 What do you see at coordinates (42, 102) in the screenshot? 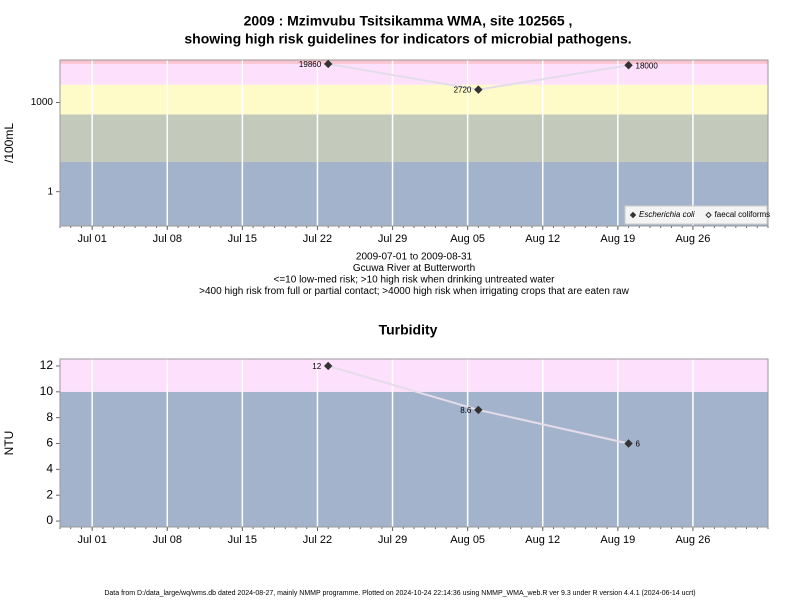
I see `y-tick-label: 1000` at bounding box center [42, 102].